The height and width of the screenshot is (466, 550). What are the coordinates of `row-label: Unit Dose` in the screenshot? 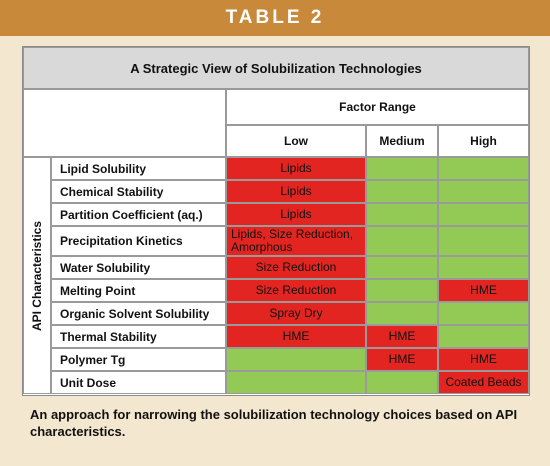 It's located at (138, 382).